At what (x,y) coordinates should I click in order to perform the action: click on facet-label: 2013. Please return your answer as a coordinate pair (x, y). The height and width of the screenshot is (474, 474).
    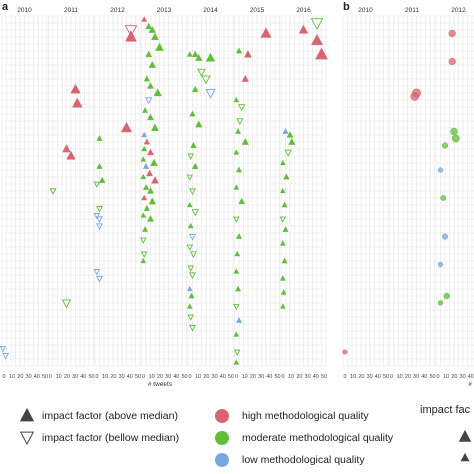
    Looking at the image, I should click on (164, 10).